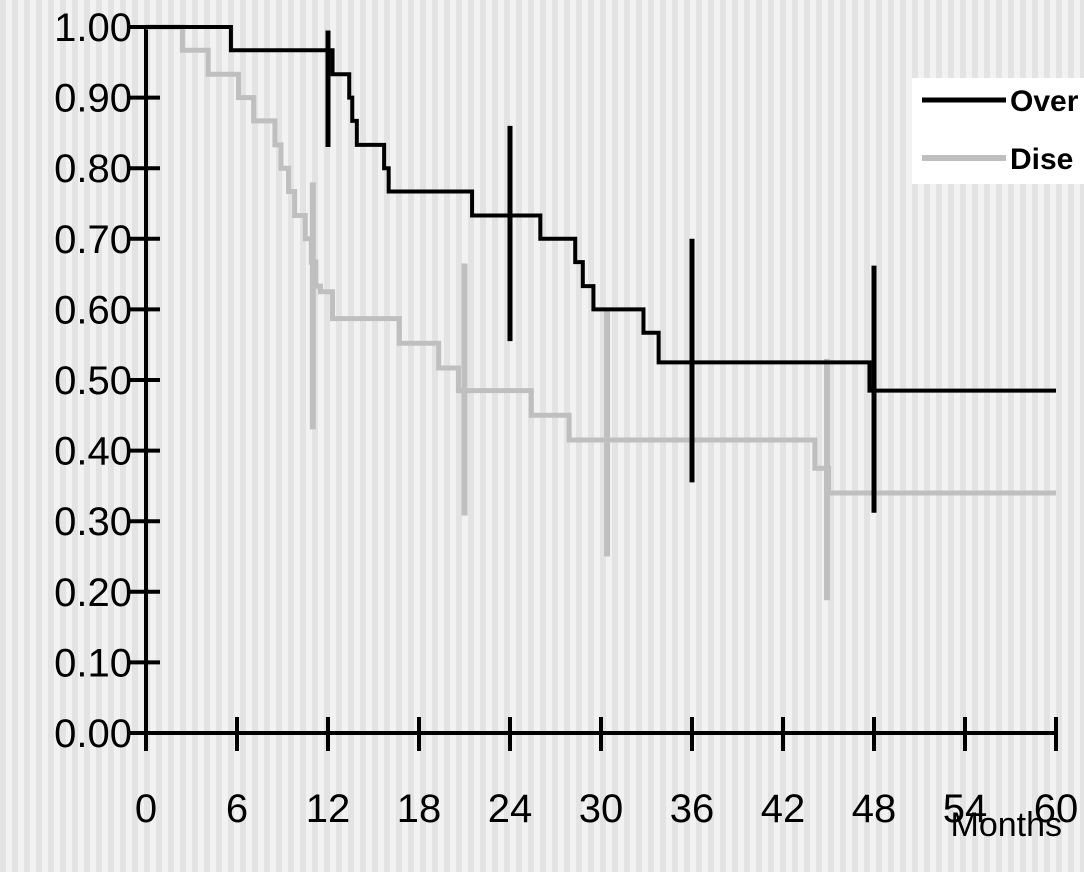 Image resolution: width=1084 pixels, height=872 pixels. Describe the element at coordinates (692, 809) in the screenshot. I see `x-tick-label: 36` at that location.